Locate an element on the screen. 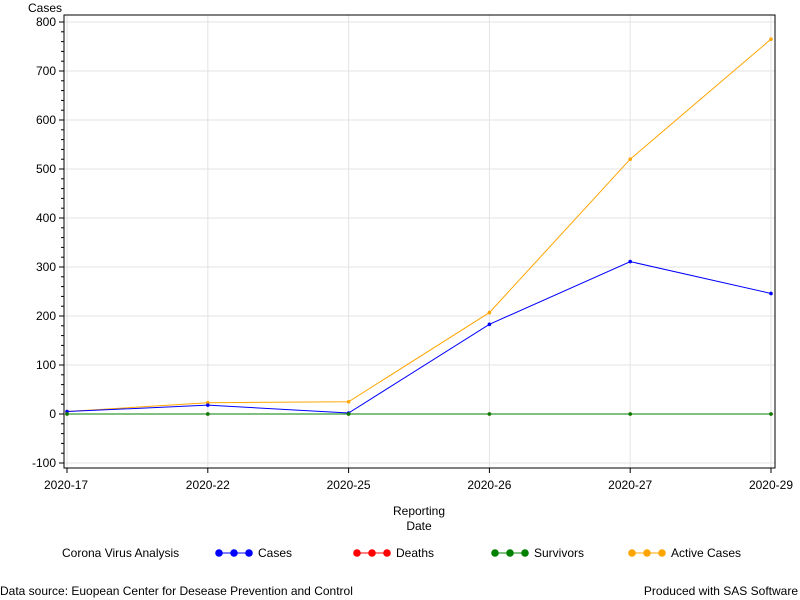 The image size is (800, 600). x-tick-label: 2020-27 is located at coordinates (630, 485).